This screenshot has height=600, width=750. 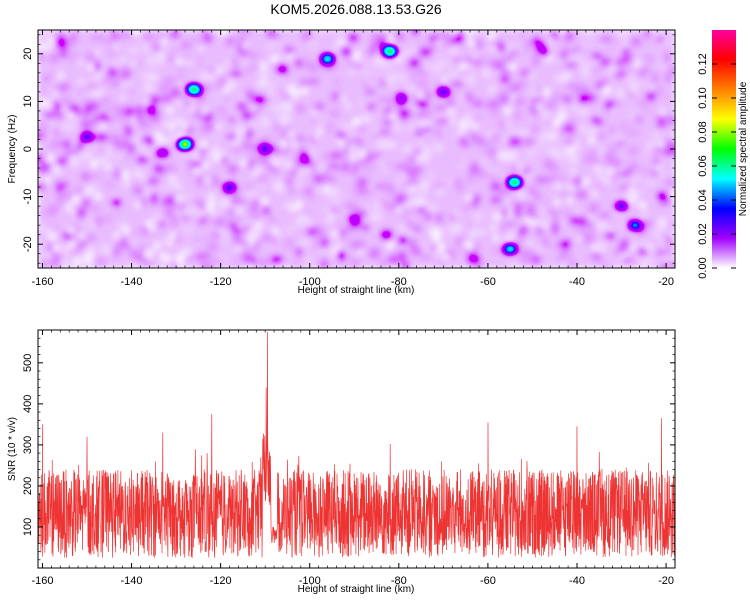 What do you see at coordinates (666, 581) in the screenshot?
I see `snr-xtick-label: -20` at bounding box center [666, 581].